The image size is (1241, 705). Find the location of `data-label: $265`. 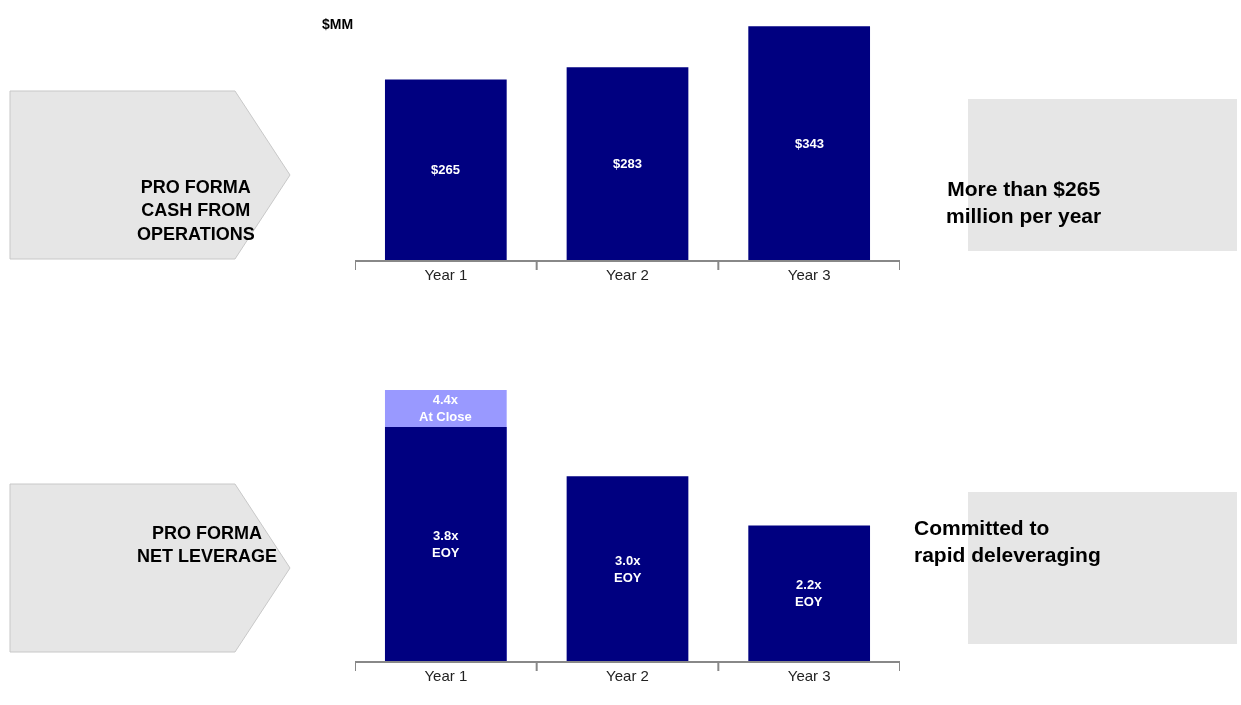

data-label: $265 is located at coordinates (445, 169).